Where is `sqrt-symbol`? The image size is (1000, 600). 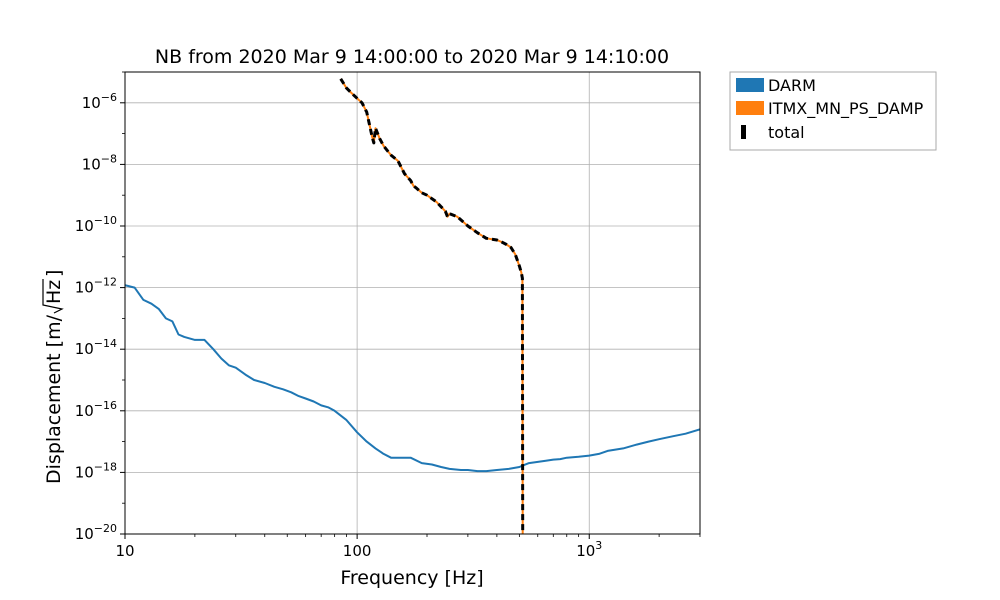 sqrt-symbol is located at coordinates (53, 296).